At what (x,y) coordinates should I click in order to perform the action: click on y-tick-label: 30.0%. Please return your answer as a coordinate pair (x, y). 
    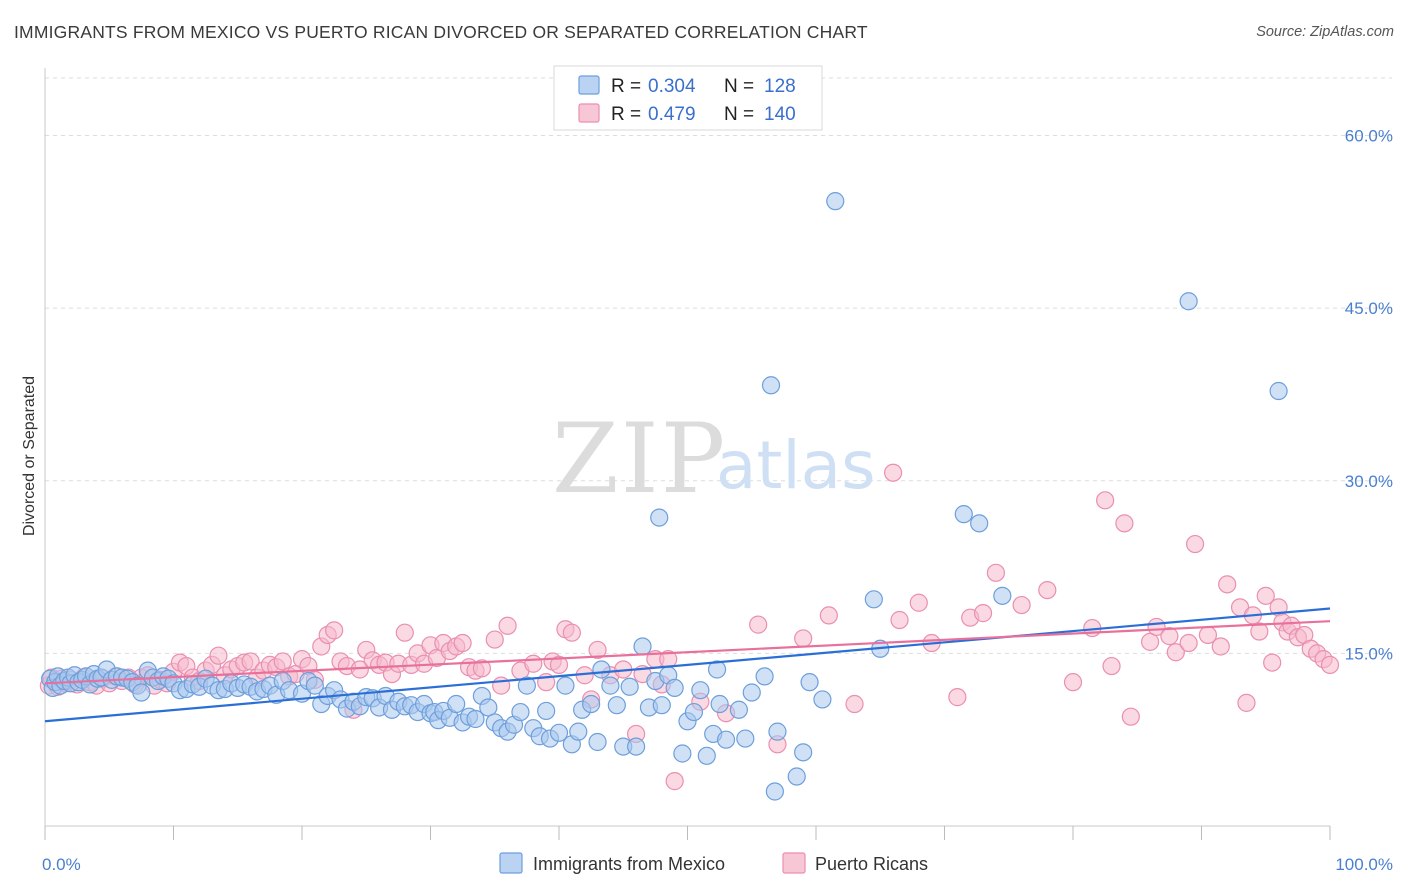
    Looking at the image, I should click on (1369, 481).